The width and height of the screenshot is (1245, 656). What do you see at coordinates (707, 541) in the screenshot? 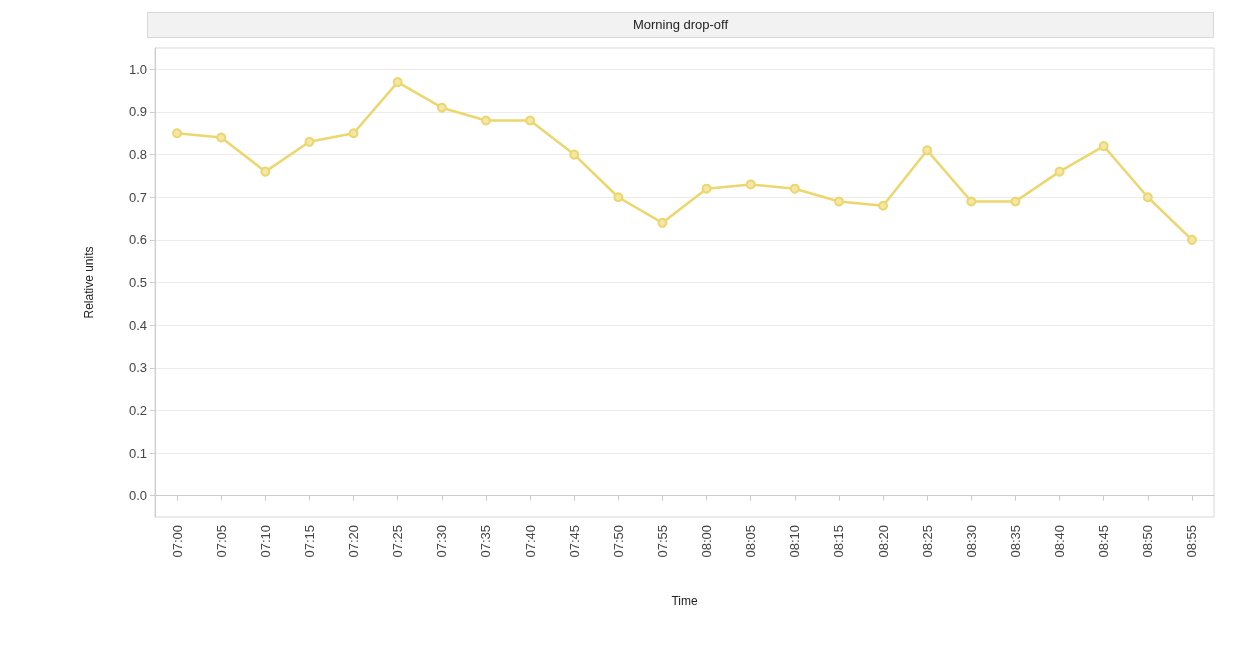
I see `x-tick-label: 08:00` at bounding box center [707, 541].